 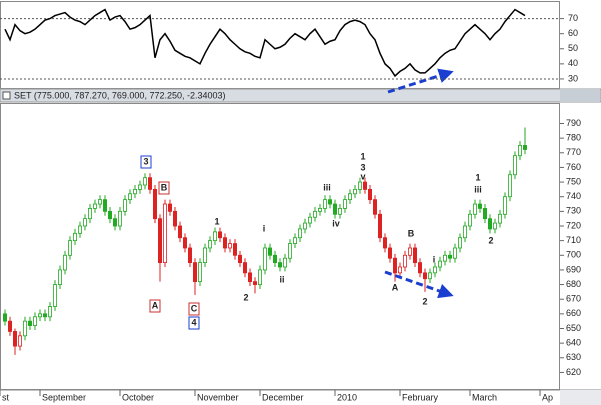 What do you see at coordinates (138, 397) in the screenshot?
I see `x-tick-label: October` at bounding box center [138, 397].